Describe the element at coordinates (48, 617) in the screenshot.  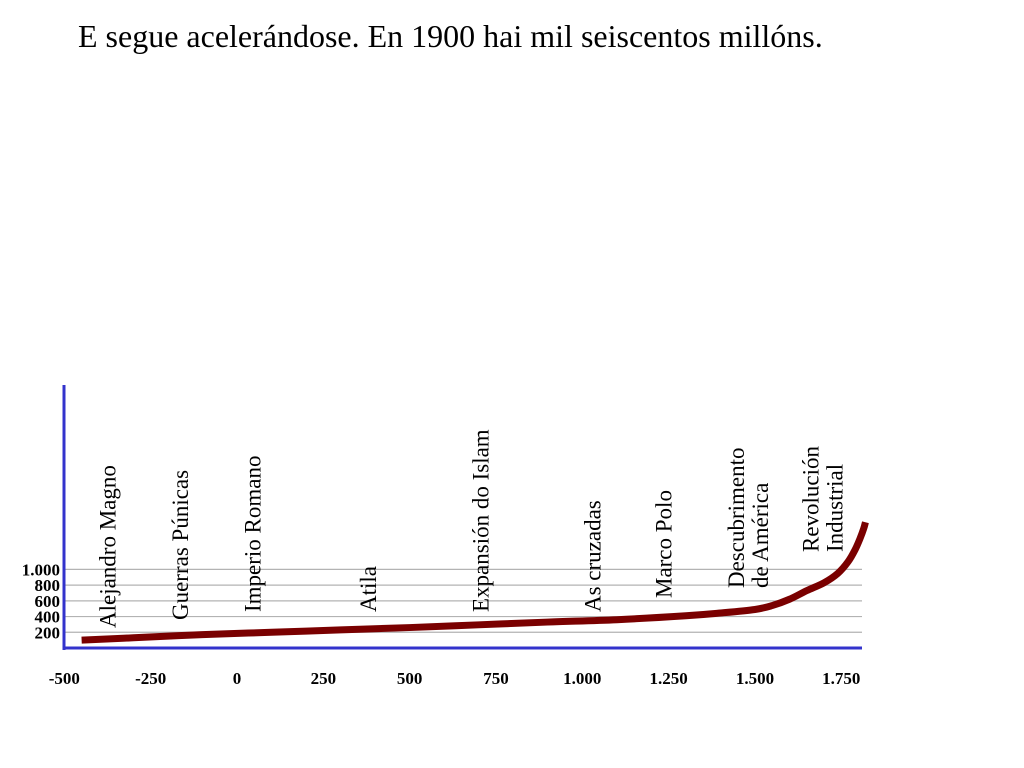
I see `y-tick-label: 400` at that location.